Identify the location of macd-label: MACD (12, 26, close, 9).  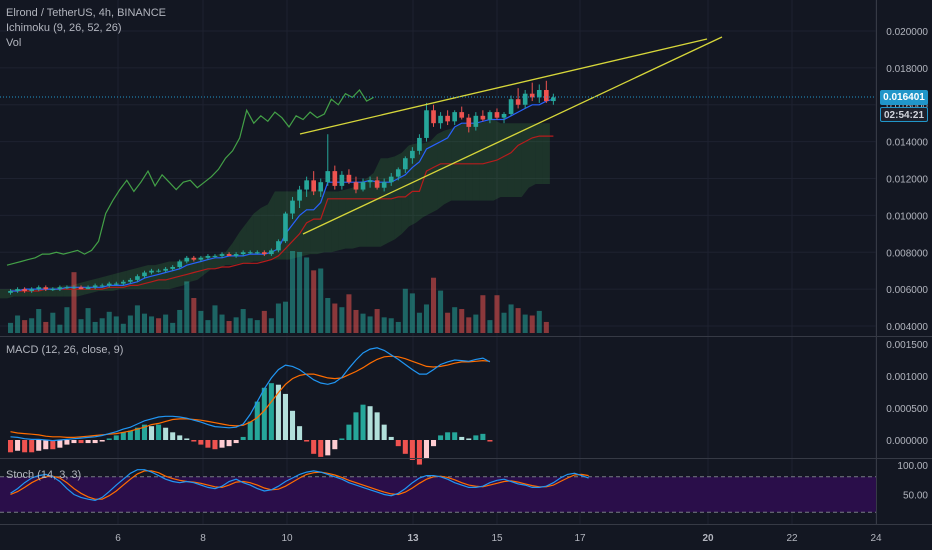
(65, 350).